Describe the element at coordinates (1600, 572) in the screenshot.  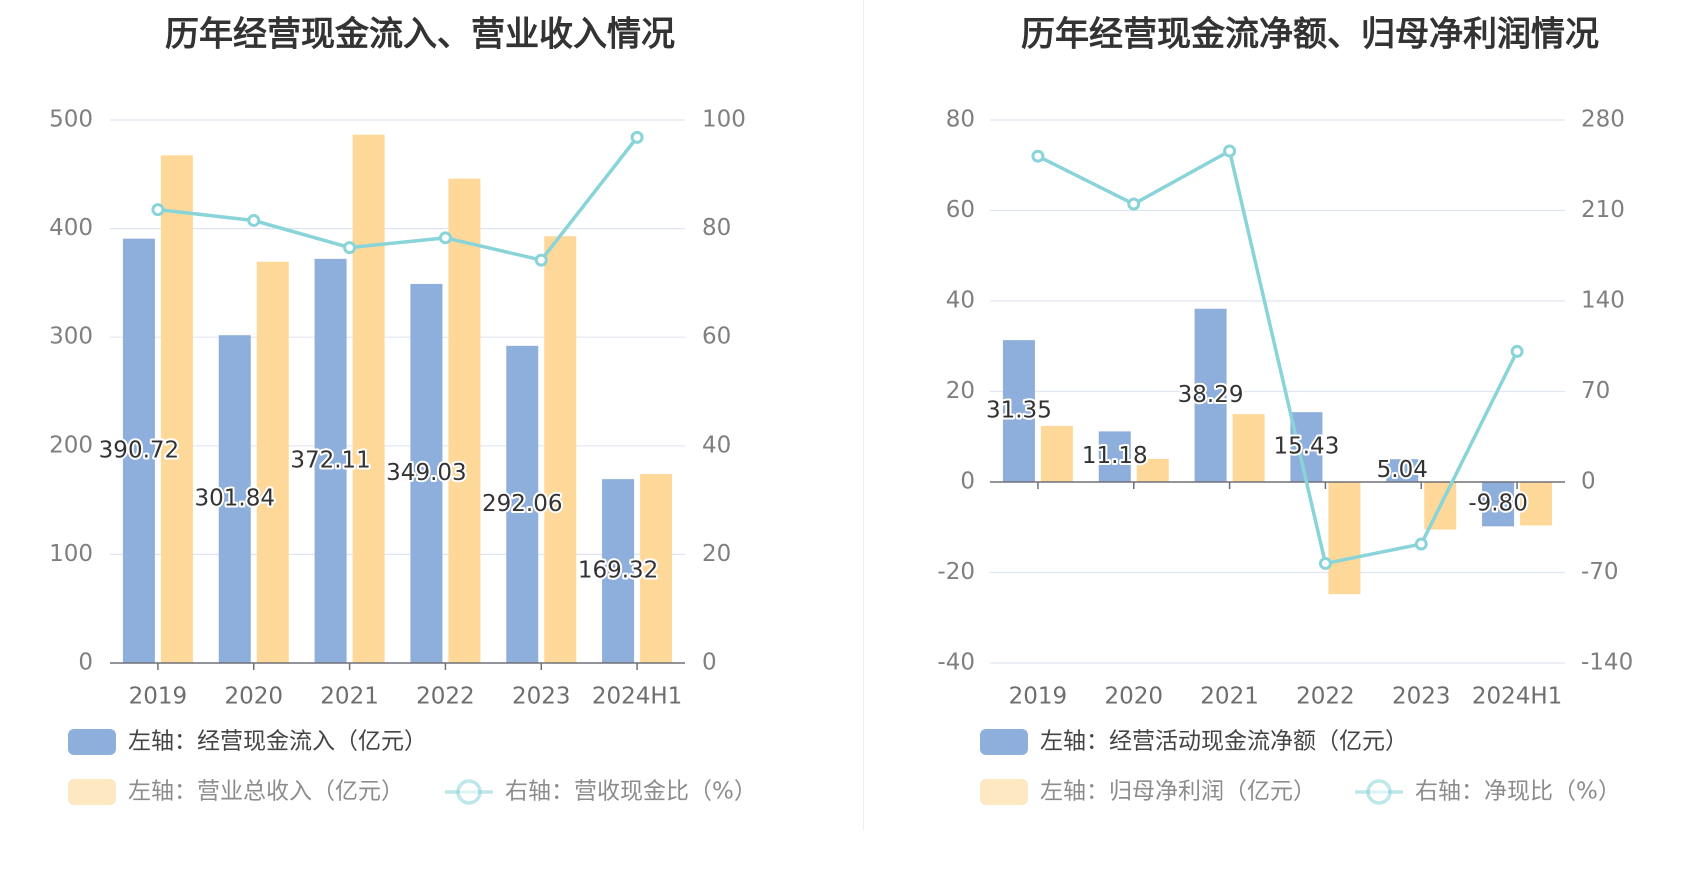
I see `right-axis-tick: -70` at that location.